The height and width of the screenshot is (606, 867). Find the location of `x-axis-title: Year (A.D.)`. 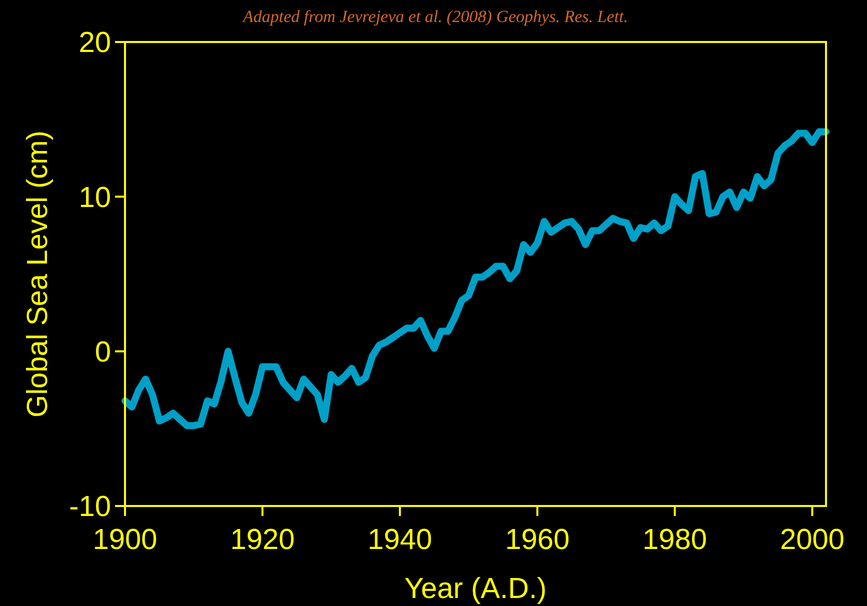

x-axis-title: Year (A.D.) is located at coordinates (475, 589).